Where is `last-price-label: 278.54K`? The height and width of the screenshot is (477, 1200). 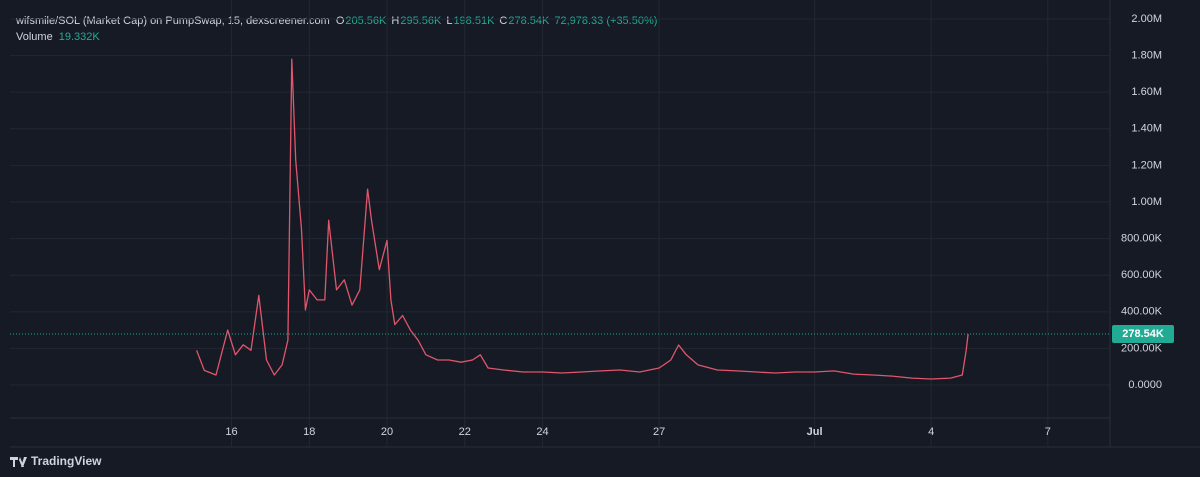
last-price-label: 278.54K is located at coordinates (1143, 334).